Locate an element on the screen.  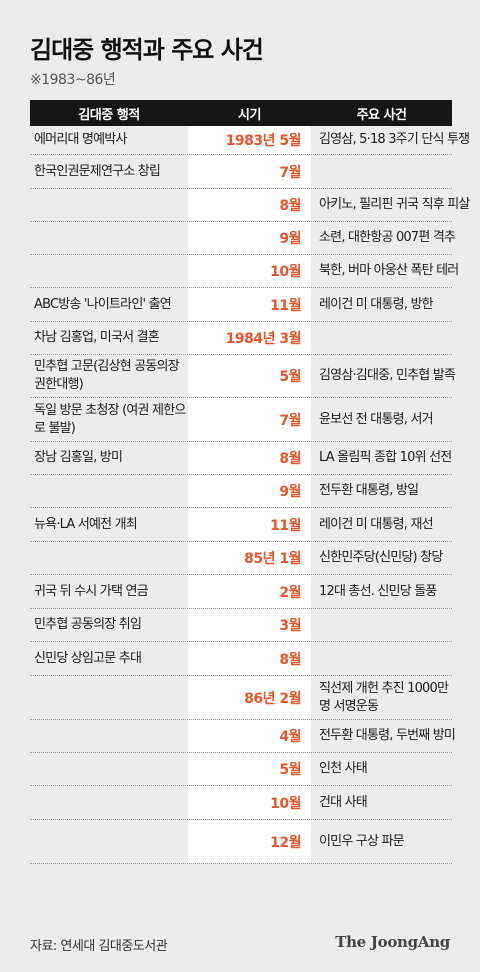
row-event: 12대 총선. 신민당 돌풍 is located at coordinates (378, 591).